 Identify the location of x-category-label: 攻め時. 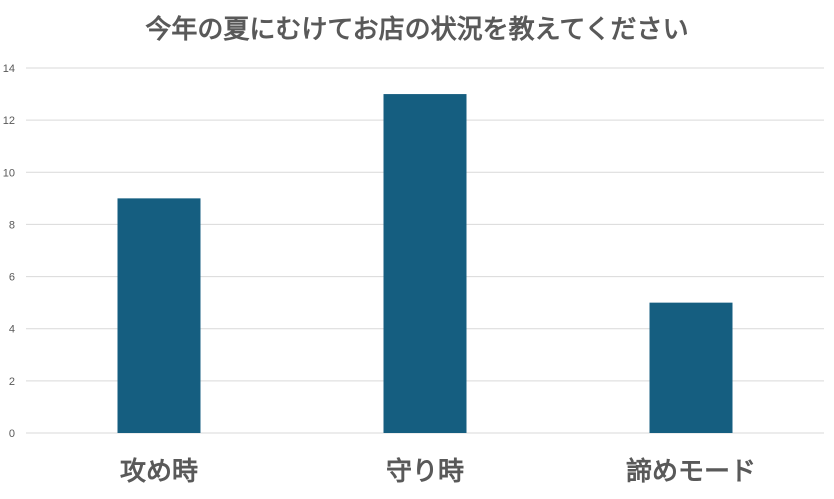
(159, 472).